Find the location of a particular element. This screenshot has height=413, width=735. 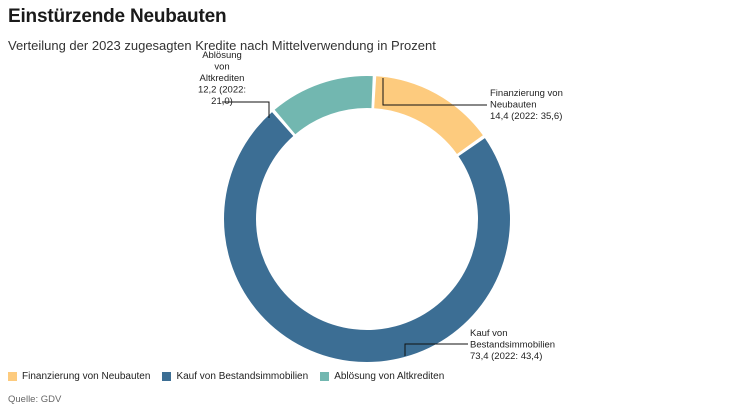

chart-title: Einstürzende Neubauten is located at coordinates (117, 16).